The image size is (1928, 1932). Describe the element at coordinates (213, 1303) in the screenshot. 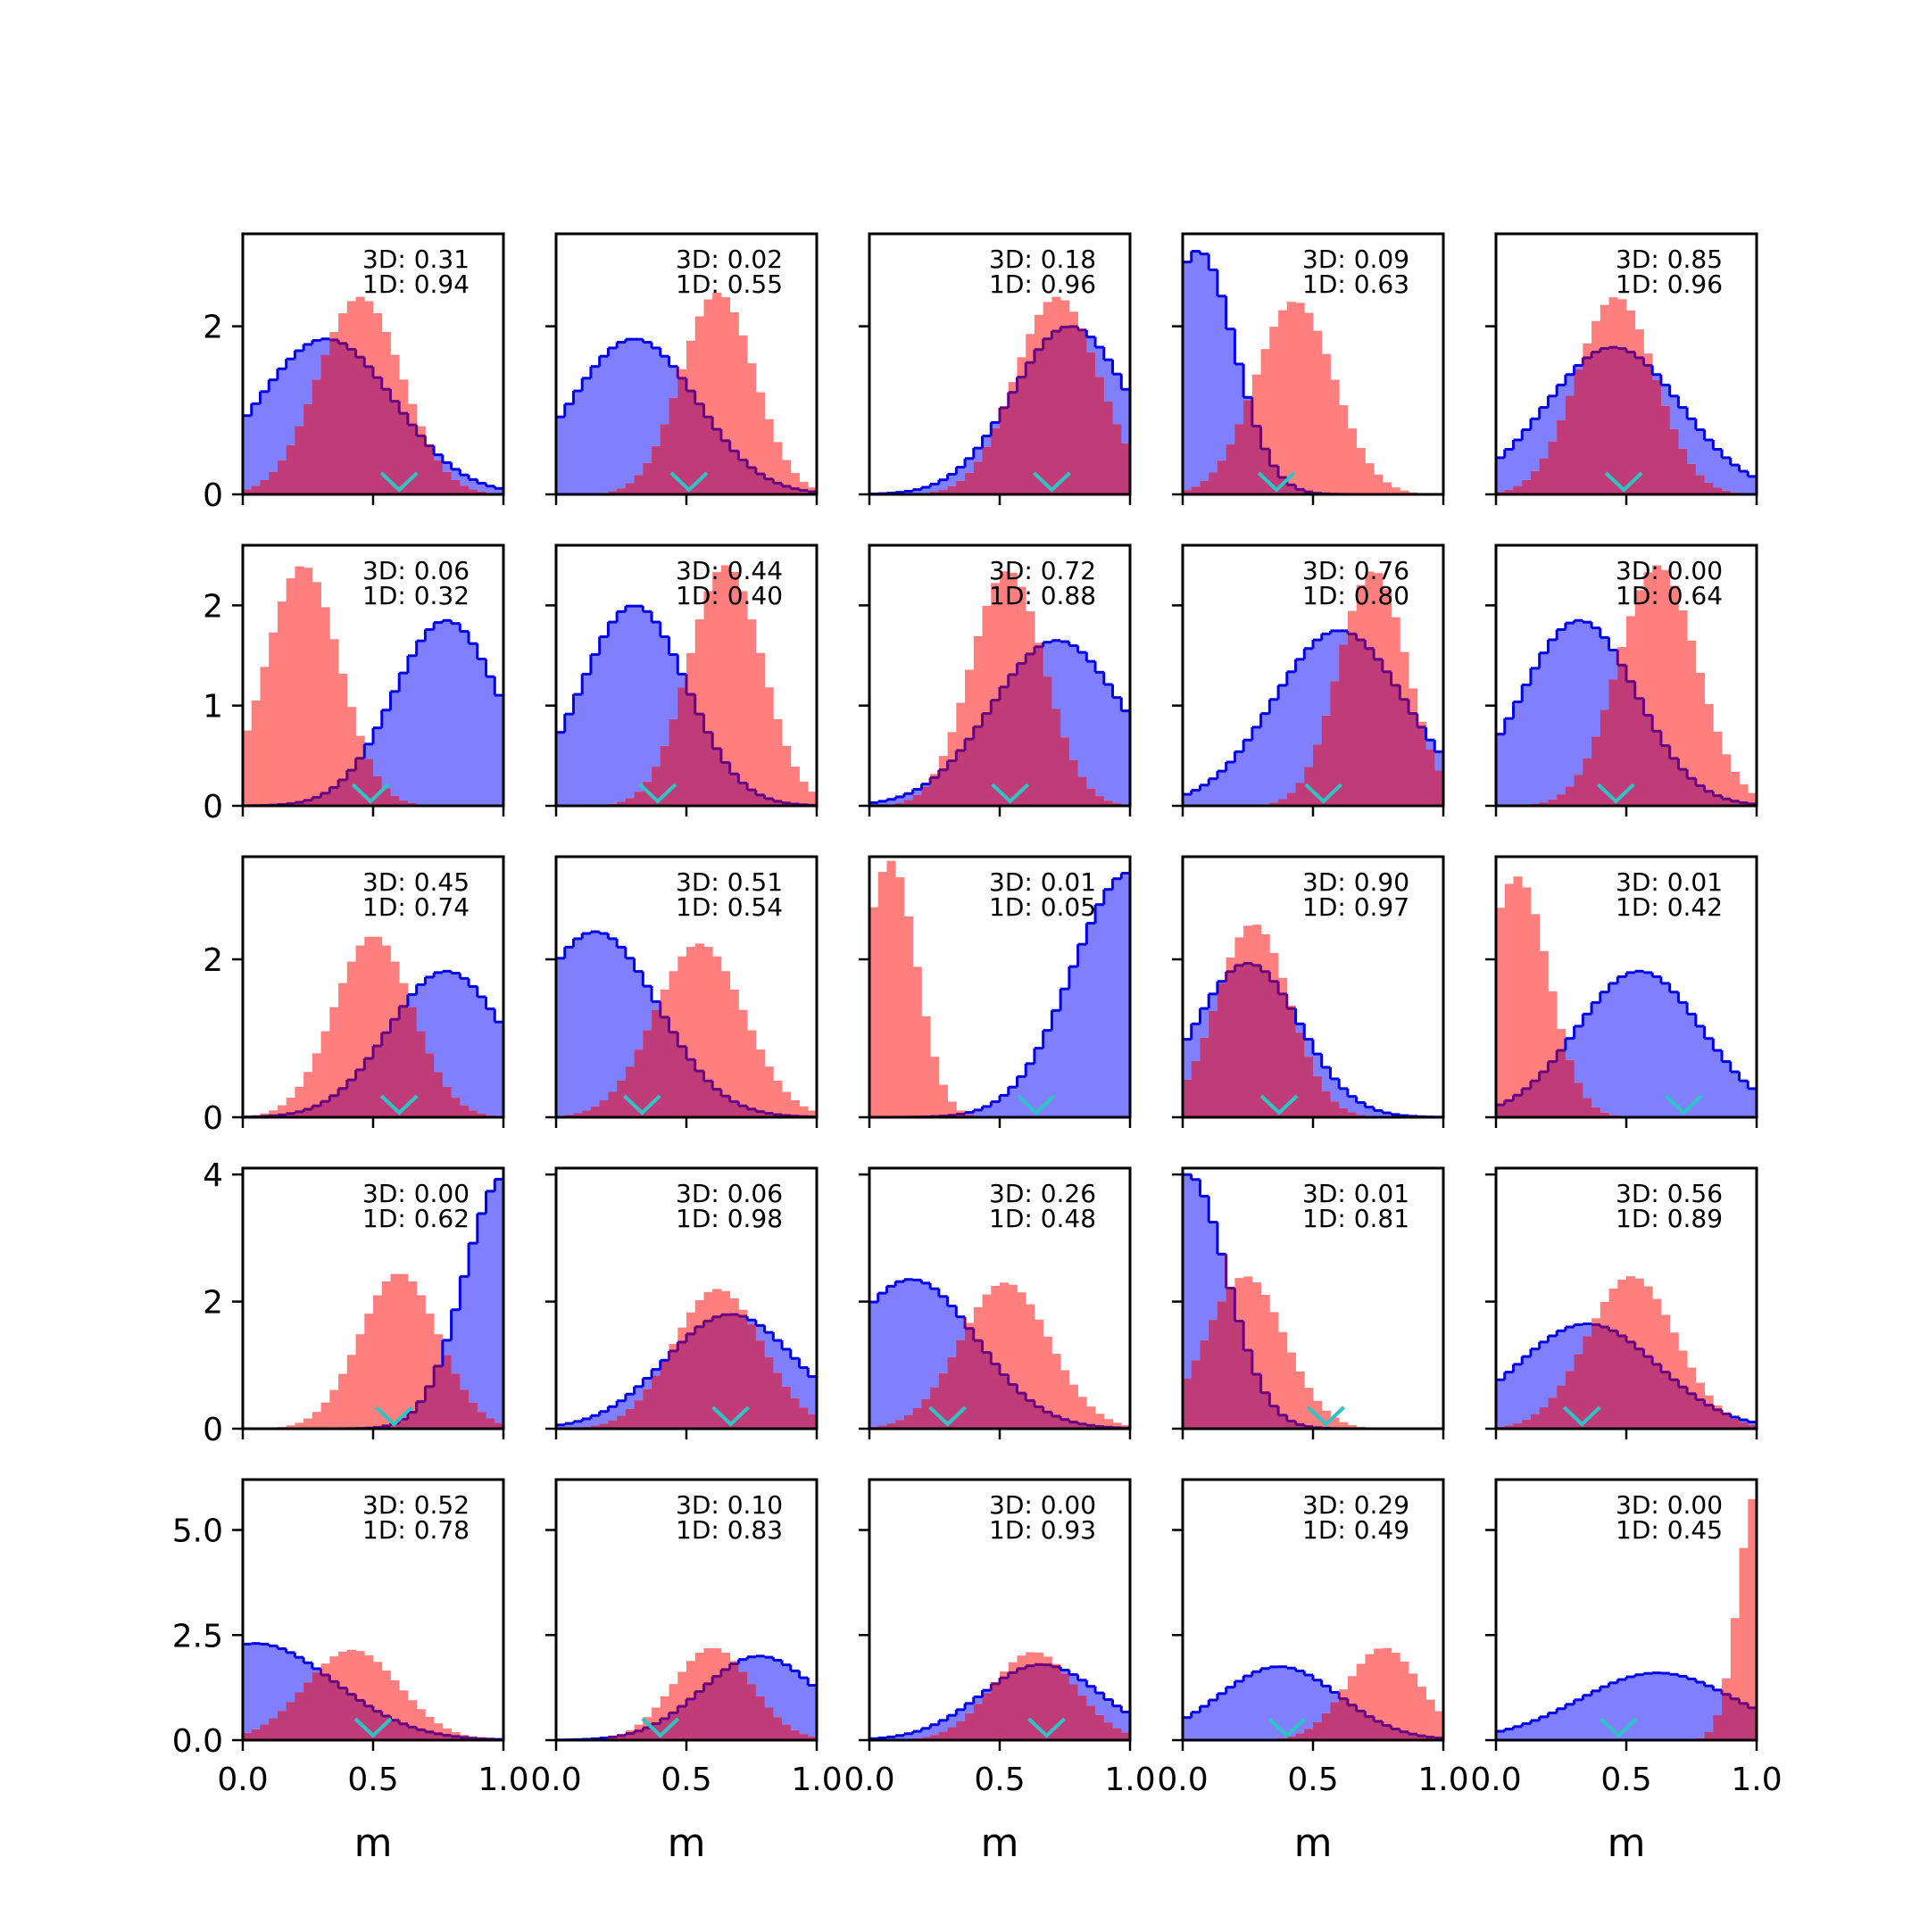

I see `y-tick-label: 2` at that location.